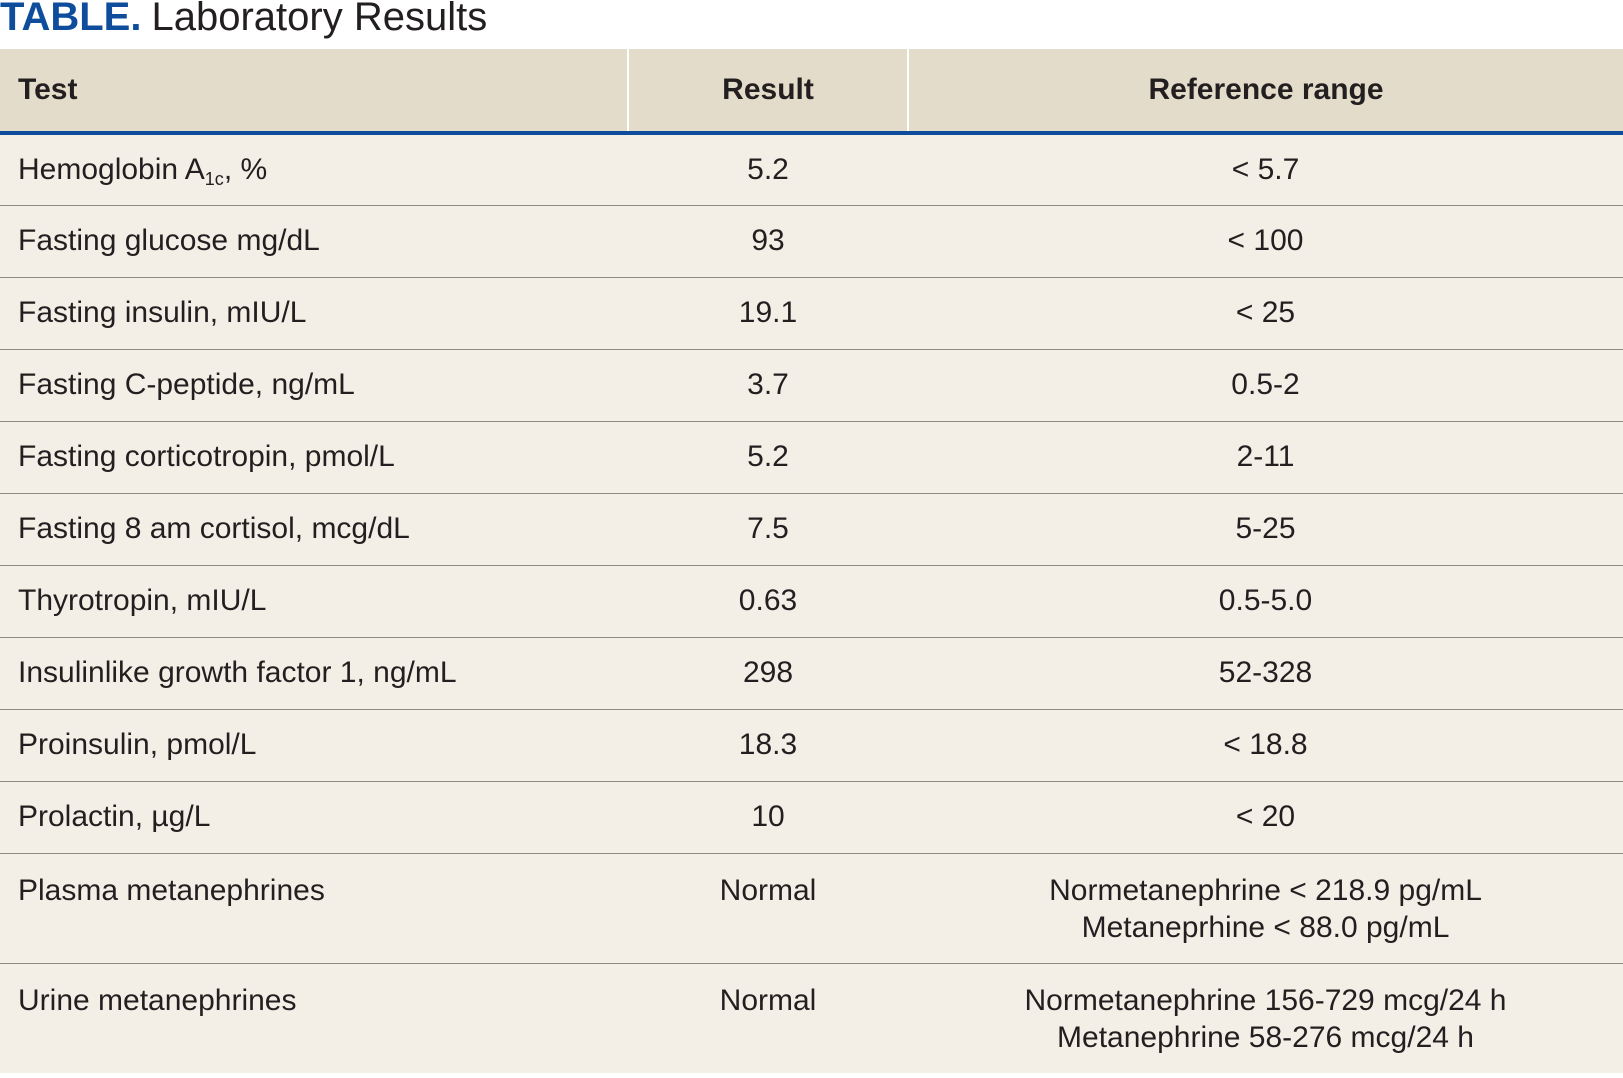 This screenshot has width=1623, height=1078. Describe the element at coordinates (1265, 927) in the screenshot. I see `reference-range-line: Metaneprhine < 88.0 pg/mL` at that location.